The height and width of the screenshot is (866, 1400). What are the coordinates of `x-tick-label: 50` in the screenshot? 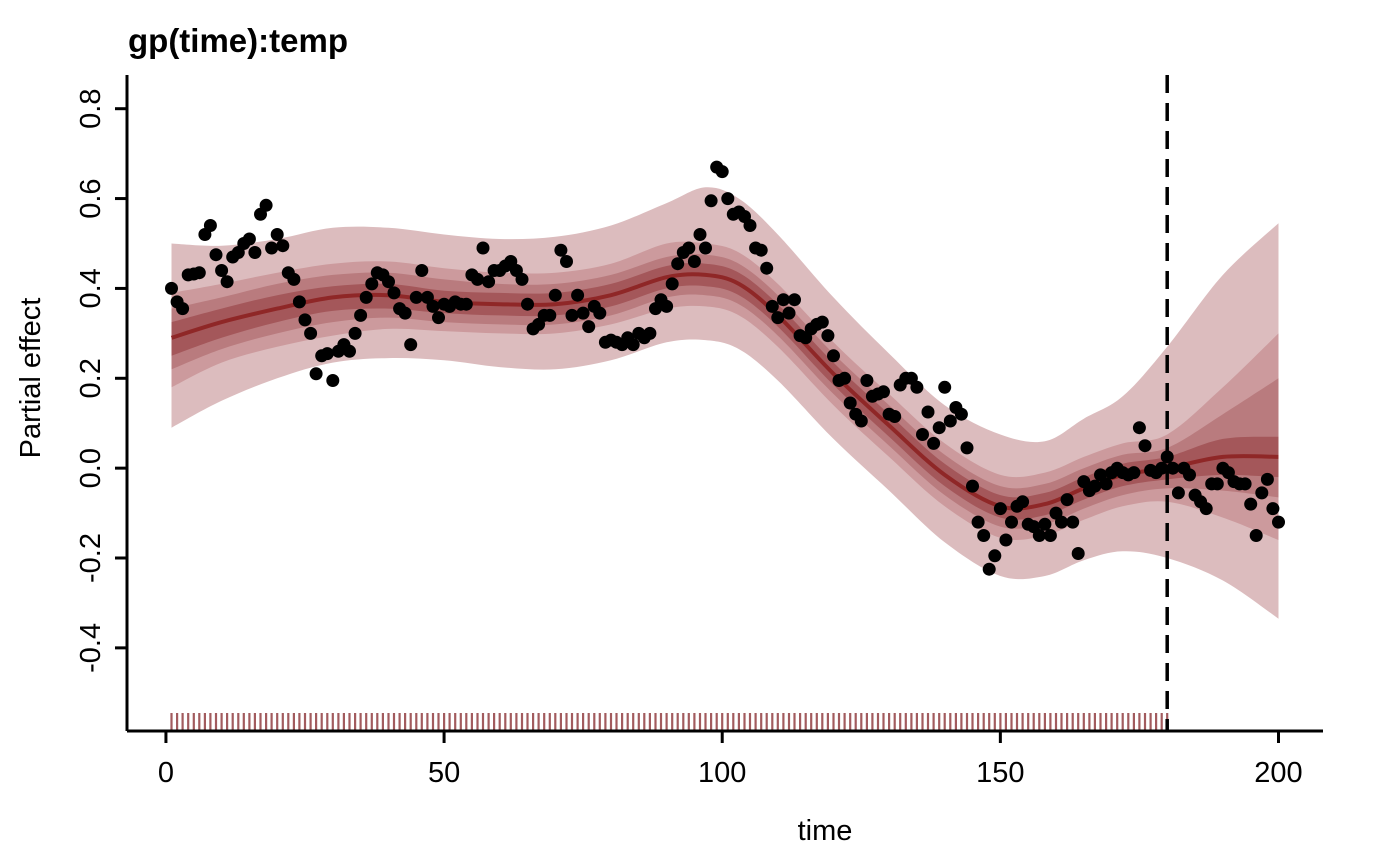 It's located at (444, 773).